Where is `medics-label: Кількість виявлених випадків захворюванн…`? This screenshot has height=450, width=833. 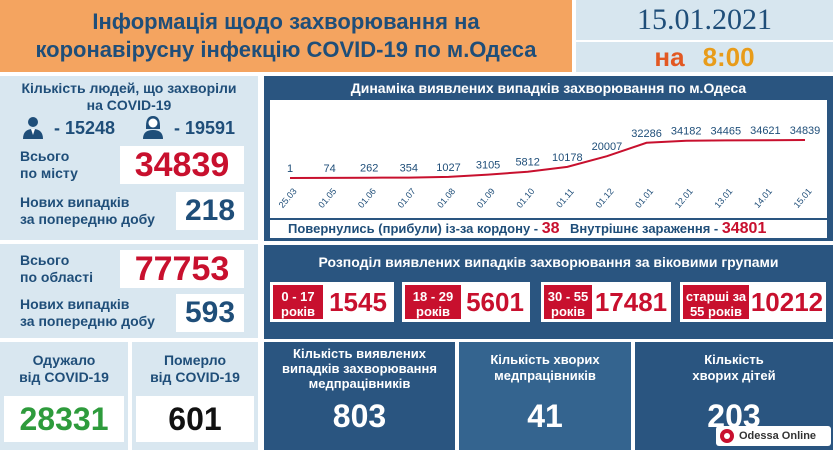
medics-label: Кількість виявлених випадків захворюванн… is located at coordinates (359, 368).